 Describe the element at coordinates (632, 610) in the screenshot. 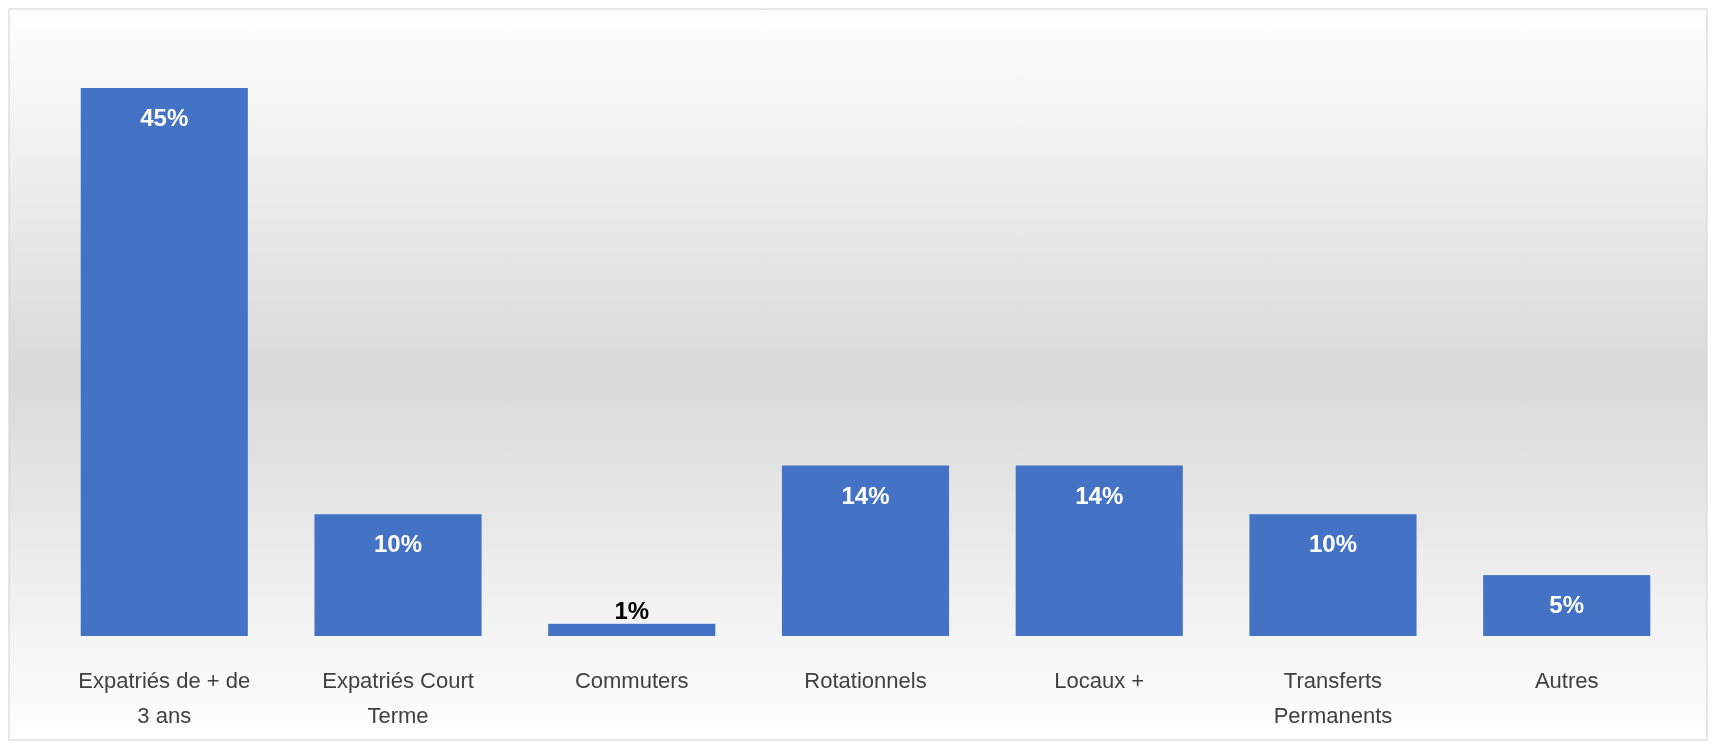

I see `data-label: 1%` at that location.